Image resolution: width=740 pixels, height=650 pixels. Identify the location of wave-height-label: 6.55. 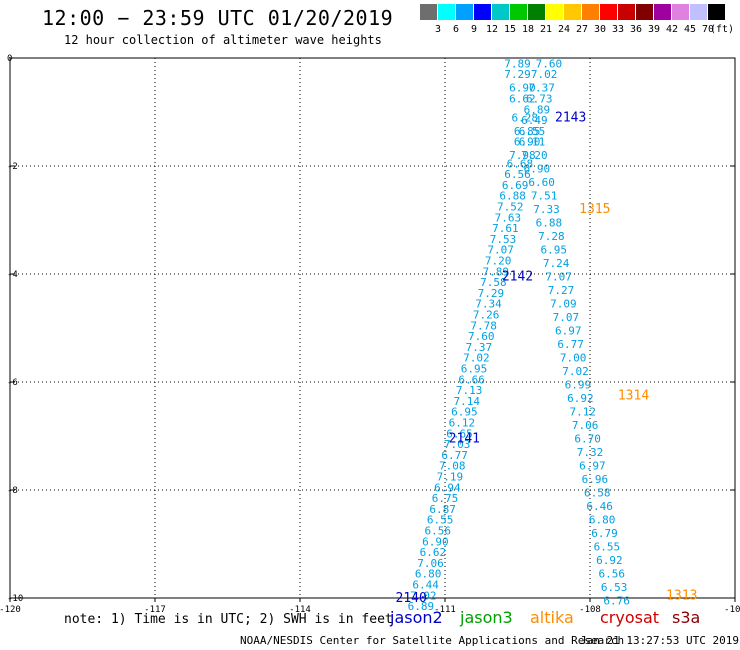
(440, 520).